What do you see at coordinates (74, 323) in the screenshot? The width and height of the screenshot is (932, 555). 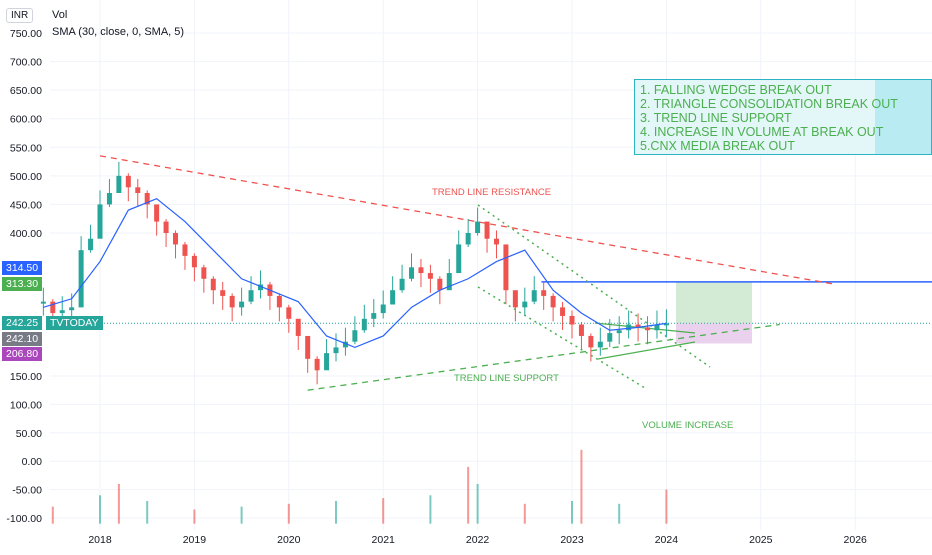 I see `ticker-tag: TVTODAY` at bounding box center [74, 323].